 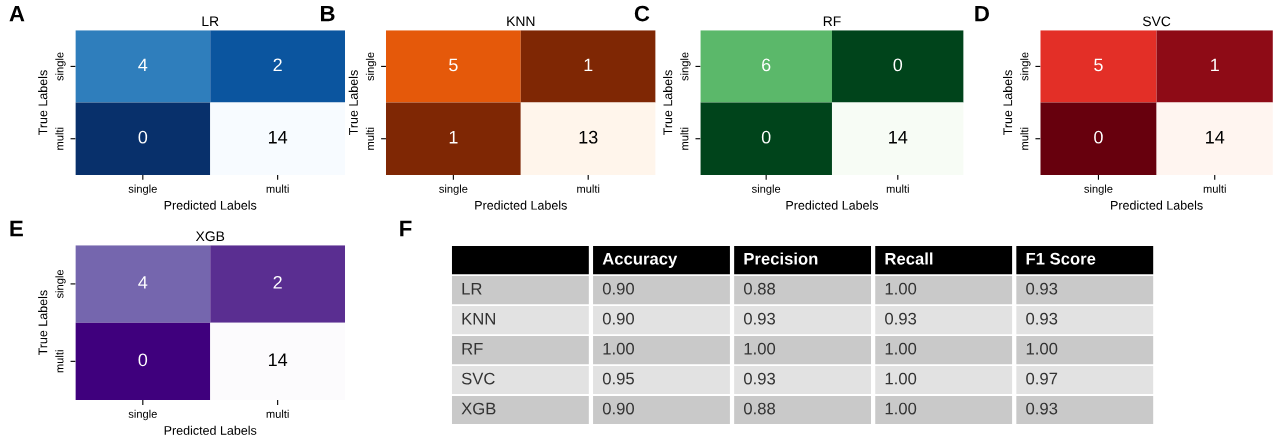 I want to click on category-label: F1 Score, so click(x=1061, y=258).